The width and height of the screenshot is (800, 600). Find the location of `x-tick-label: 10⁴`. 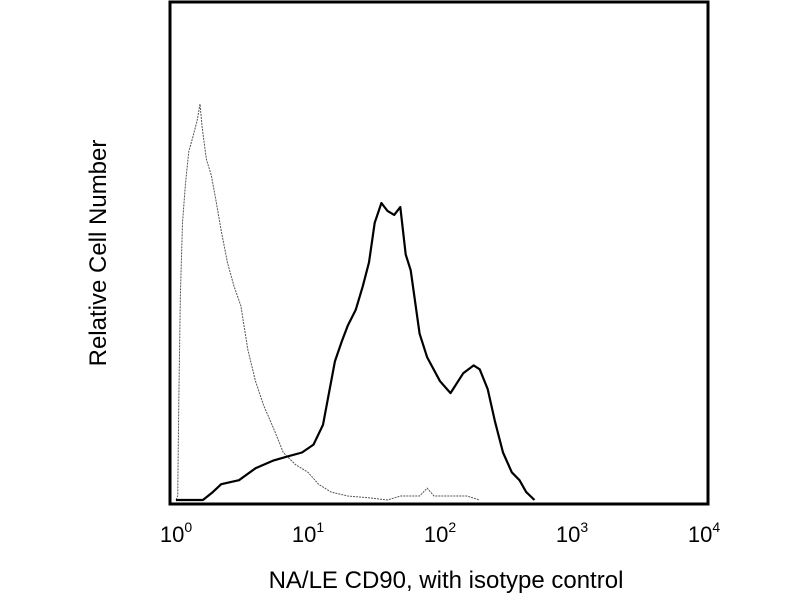

x-tick-label: 10⁴ is located at coordinates (704, 533).